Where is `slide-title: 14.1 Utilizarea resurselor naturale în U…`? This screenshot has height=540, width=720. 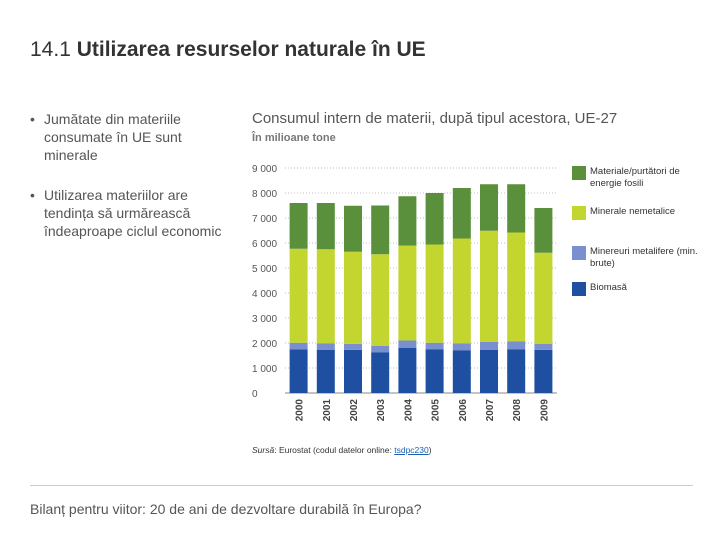
slide-title: 14.1 Utilizarea resurselor naturale în U… is located at coordinates (228, 50).